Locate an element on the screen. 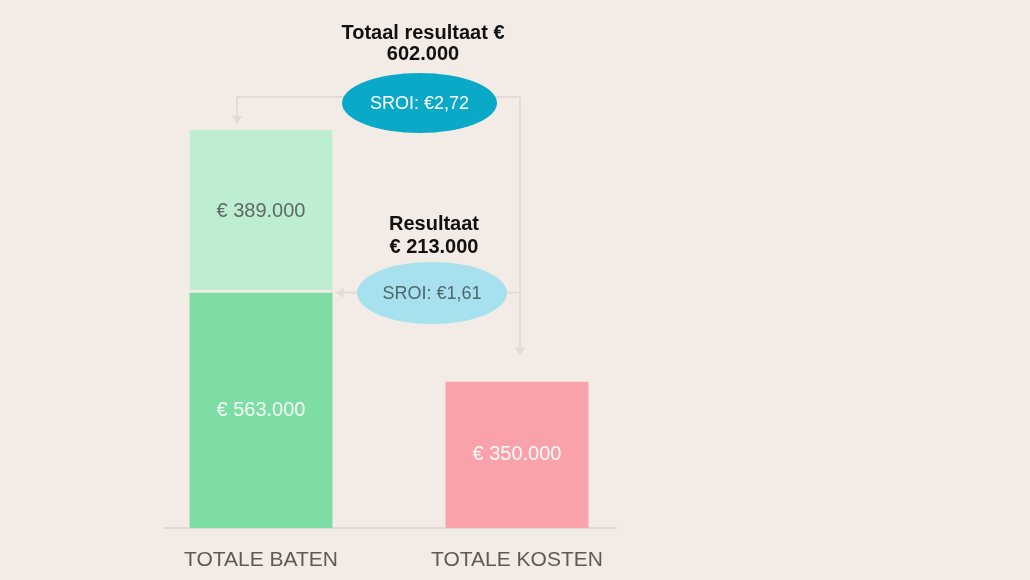 This screenshot has width=1030, height=580. text: Totaal resultaat € 602.000 is located at coordinates (423, 42).